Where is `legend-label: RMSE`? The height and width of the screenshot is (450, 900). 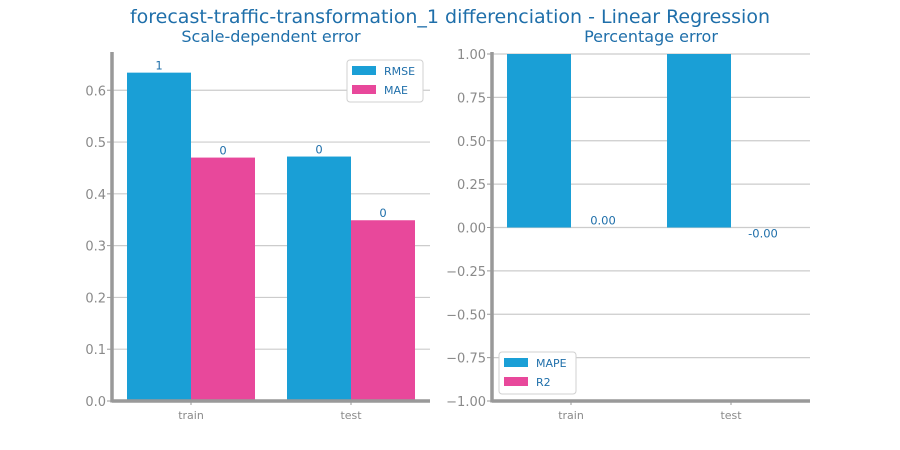
legend-label: RMSE is located at coordinates (399, 71).